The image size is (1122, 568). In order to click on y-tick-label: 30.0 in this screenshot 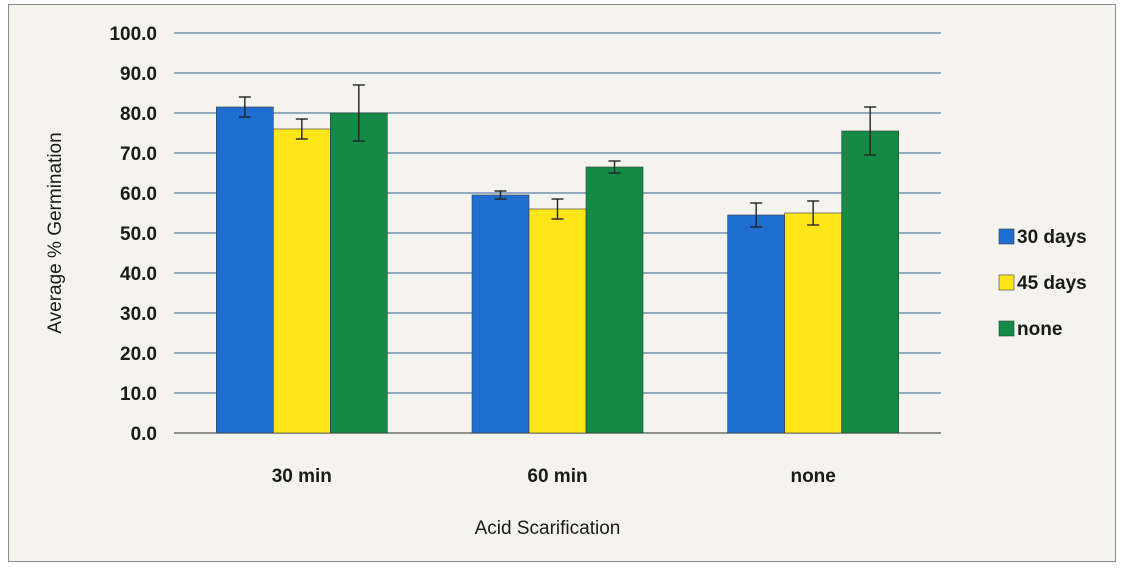, I will do `click(138, 314)`.